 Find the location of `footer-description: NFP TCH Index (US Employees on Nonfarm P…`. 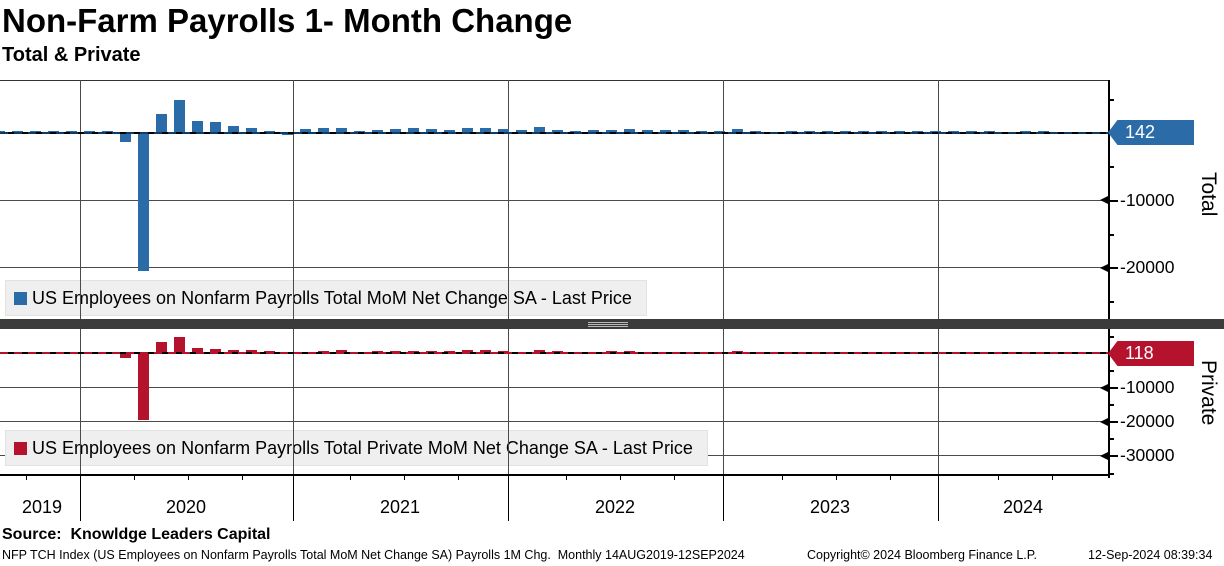

footer-description: NFP TCH Index (US Employees on Nonfarm P… is located at coordinates (373, 555).